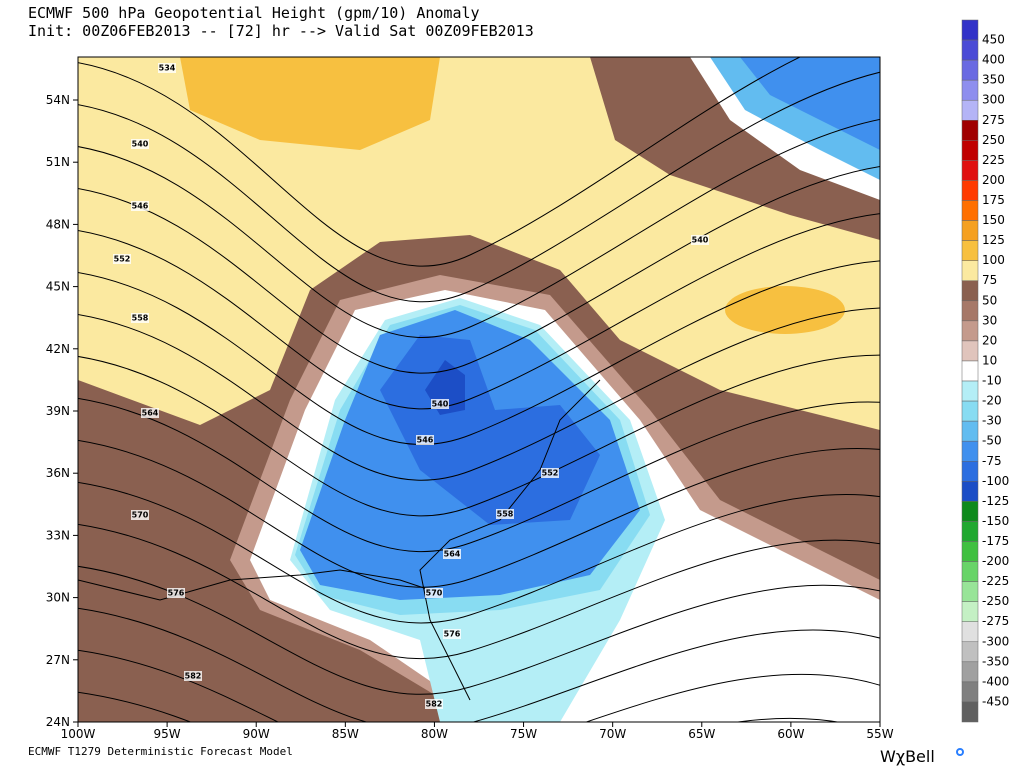  What do you see at coordinates (989, 320) in the screenshot?
I see `colorbar-label: 30` at bounding box center [989, 320].